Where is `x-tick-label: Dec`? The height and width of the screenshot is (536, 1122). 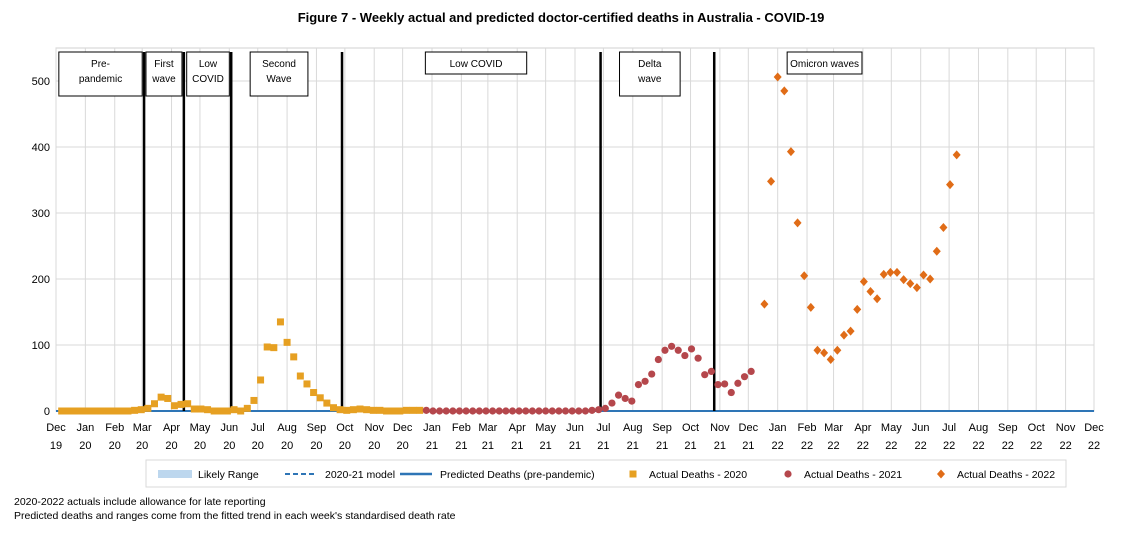
x-tick-label: Dec is located at coordinates (1094, 428).